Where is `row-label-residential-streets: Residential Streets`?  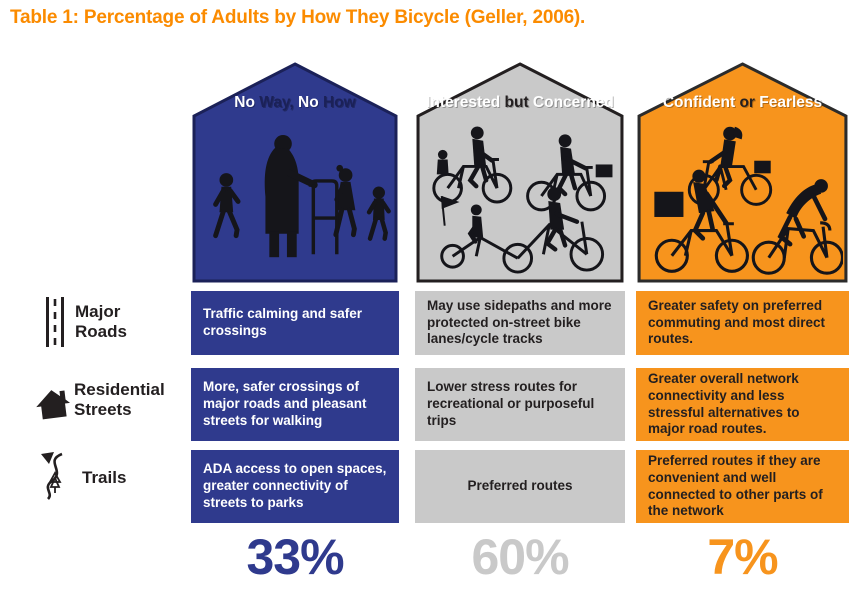 row-label-residential-streets: Residential Streets is located at coordinates (119, 400).